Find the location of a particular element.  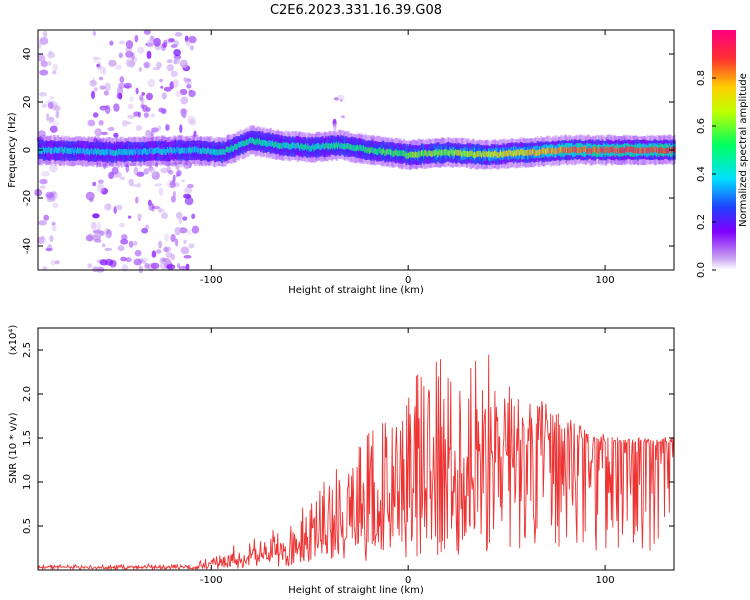

x-tick-label: 0 is located at coordinates (408, 280).